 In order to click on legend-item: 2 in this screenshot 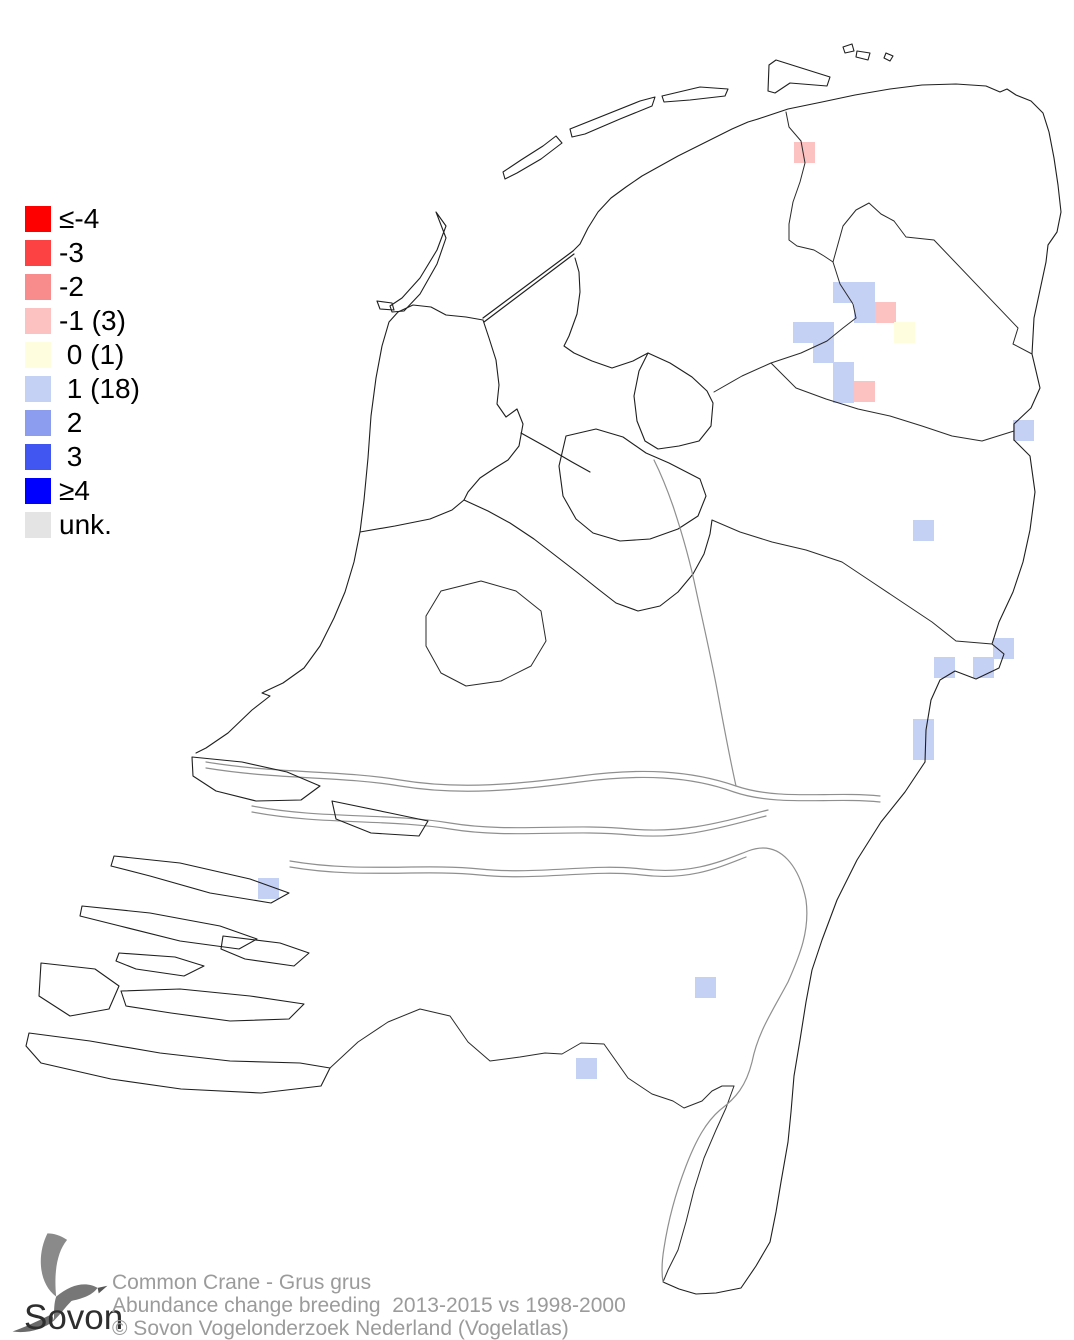, I will do `click(82, 422)`.